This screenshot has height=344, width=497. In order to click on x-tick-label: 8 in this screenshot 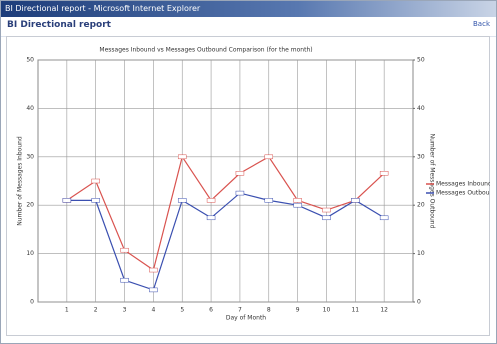, I will do `click(269, 310)`.